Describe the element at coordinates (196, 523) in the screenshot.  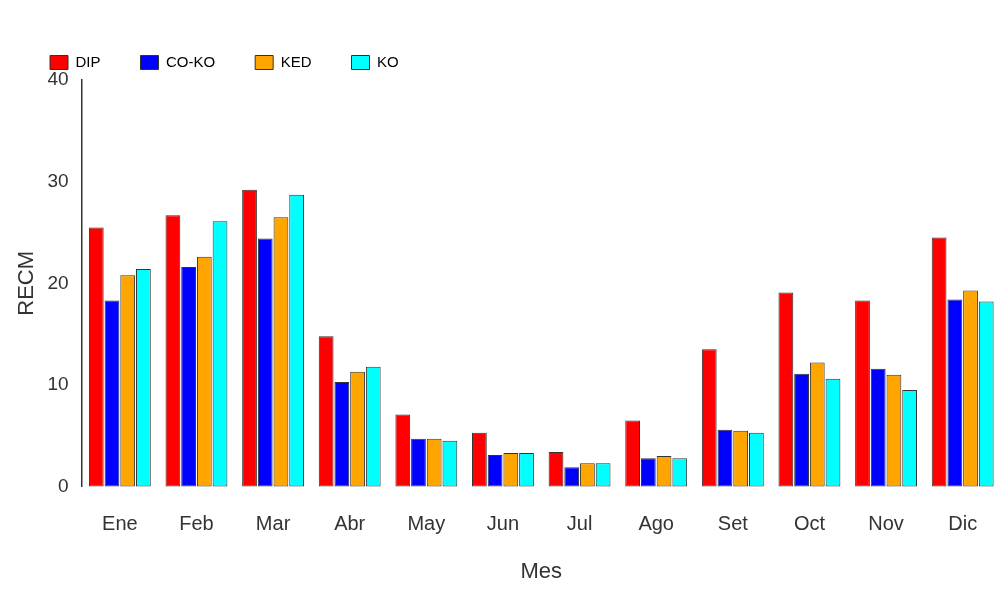
I see `x-tick-label: Feb` at that location.